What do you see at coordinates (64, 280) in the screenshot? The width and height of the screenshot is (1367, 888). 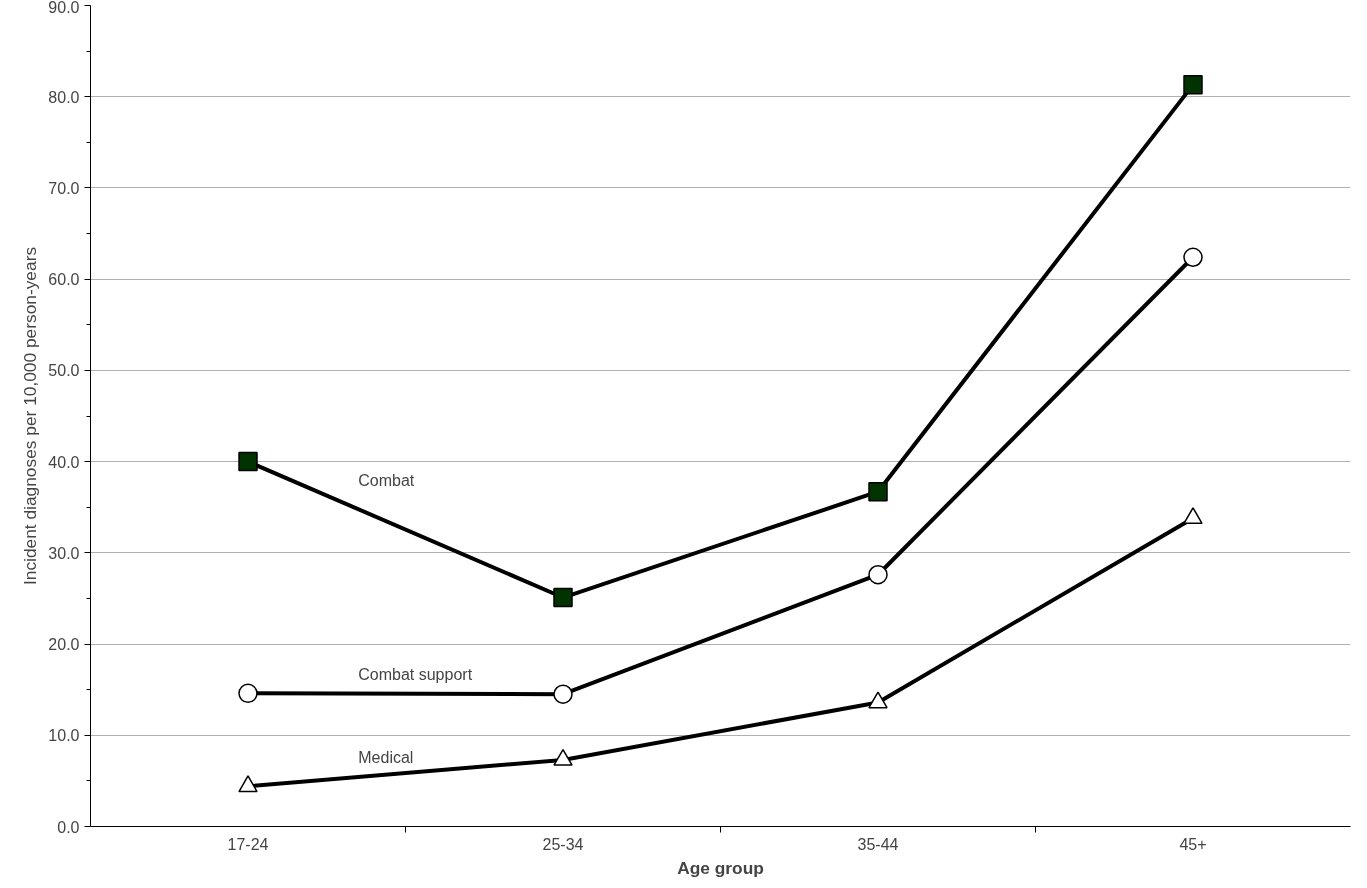 I see `y-tick-label: 60.0` at bounding box center [64, 280].